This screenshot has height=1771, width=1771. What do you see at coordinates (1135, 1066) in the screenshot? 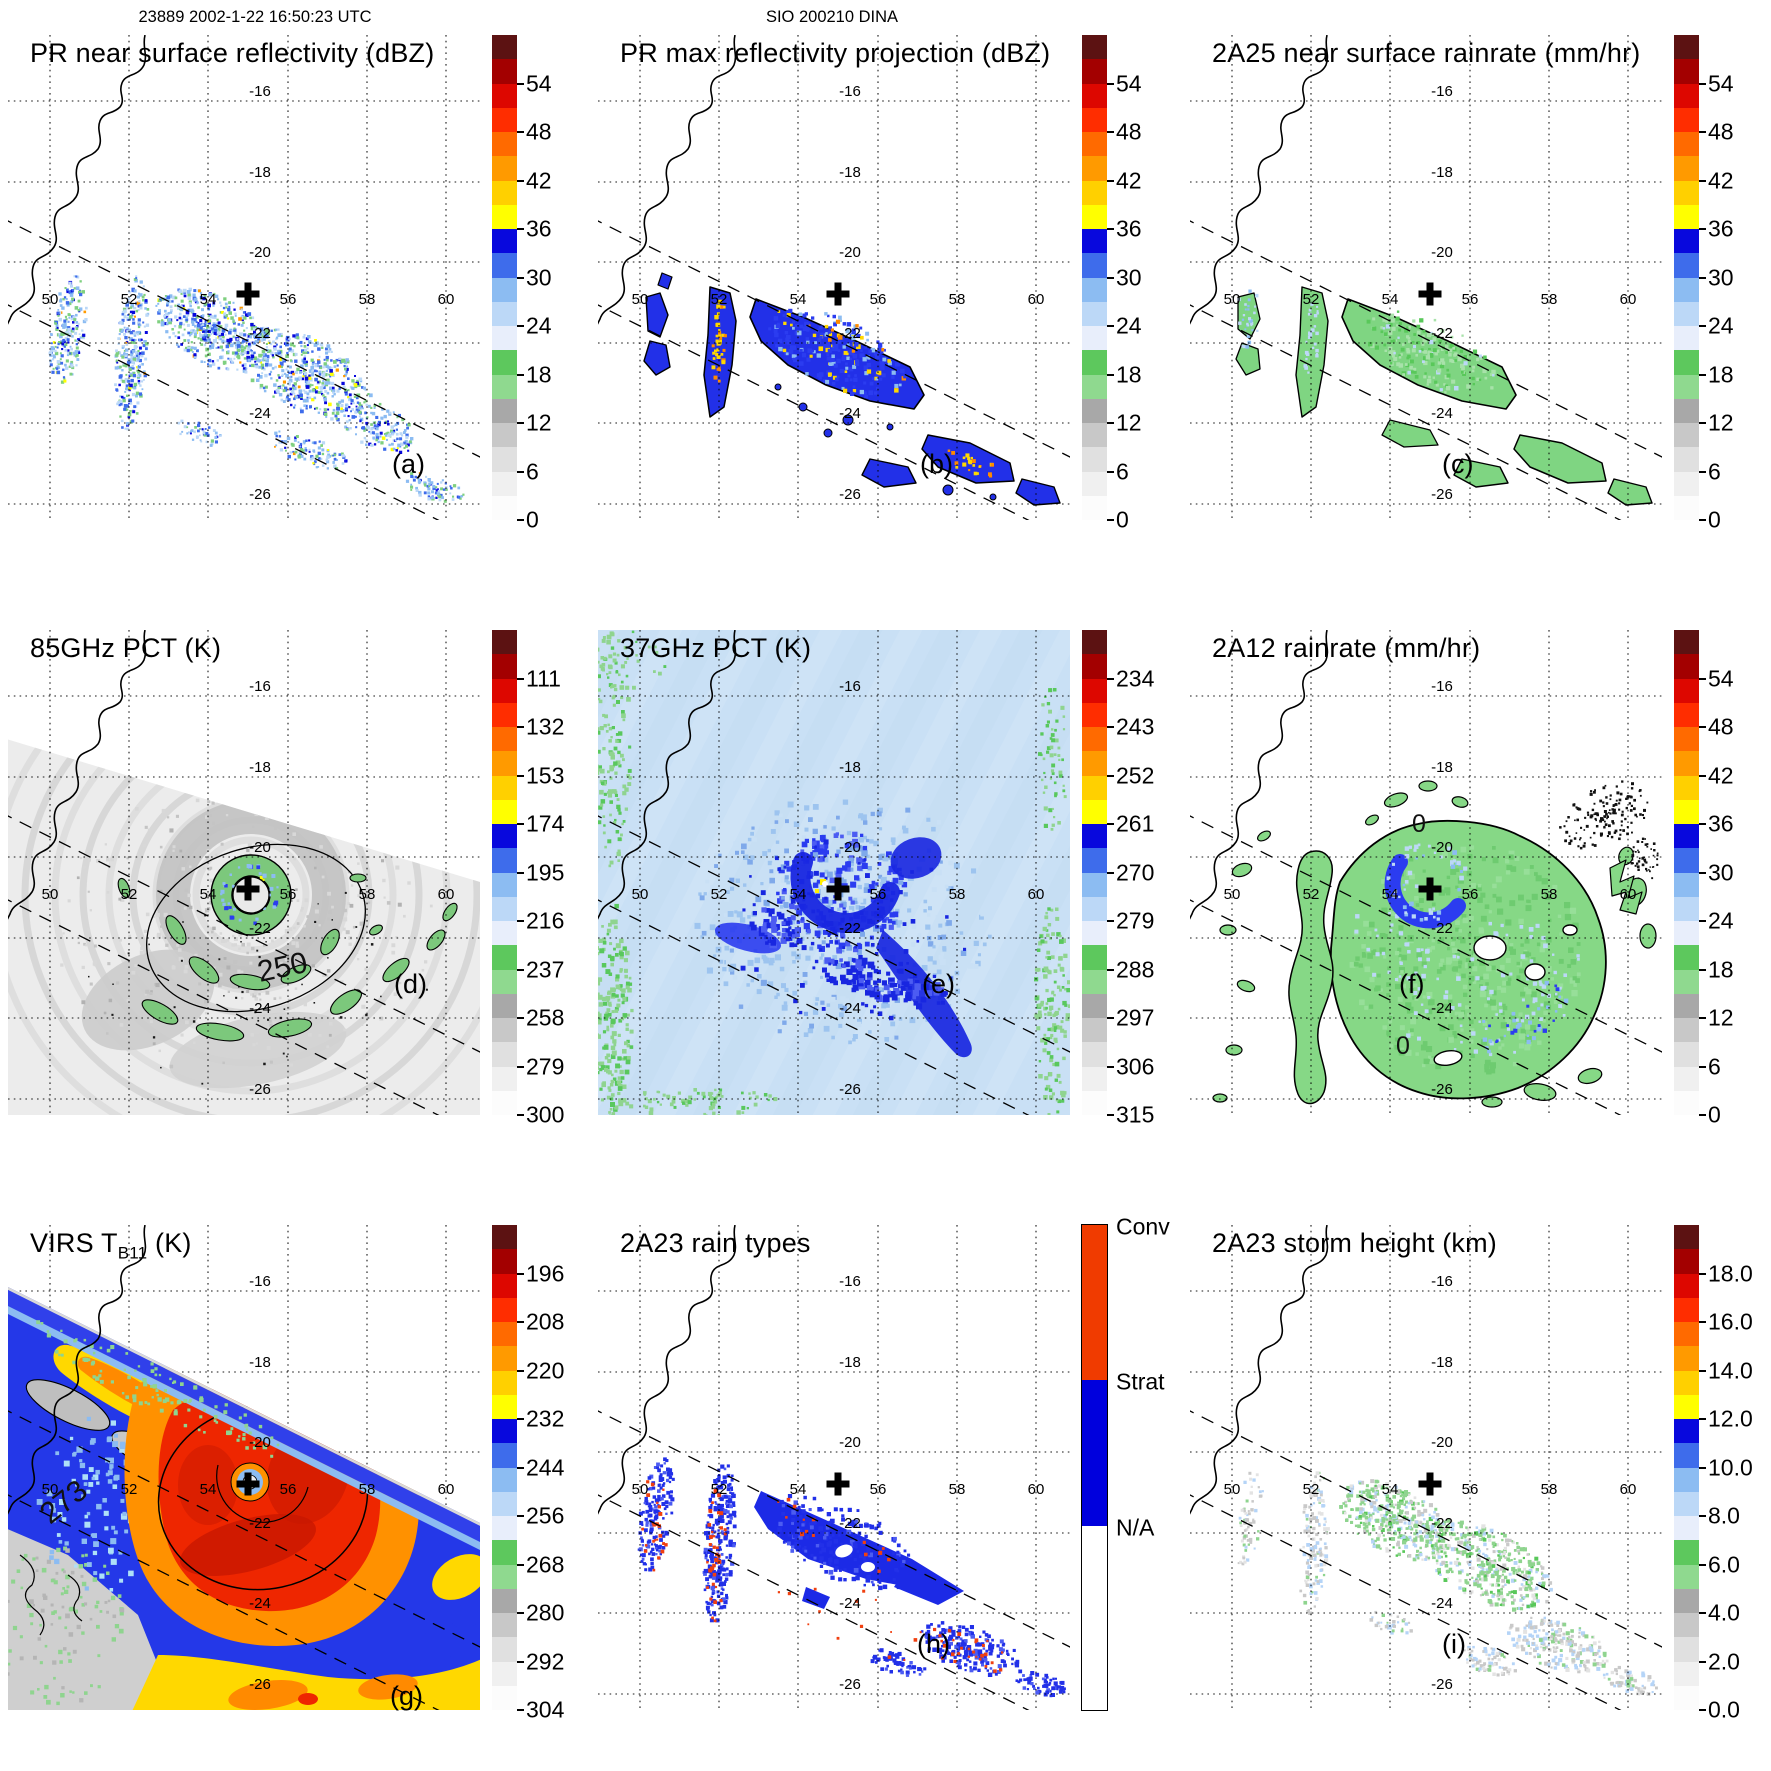
I see `colorbar-label: 306` at bounding box center [1135, 1066].